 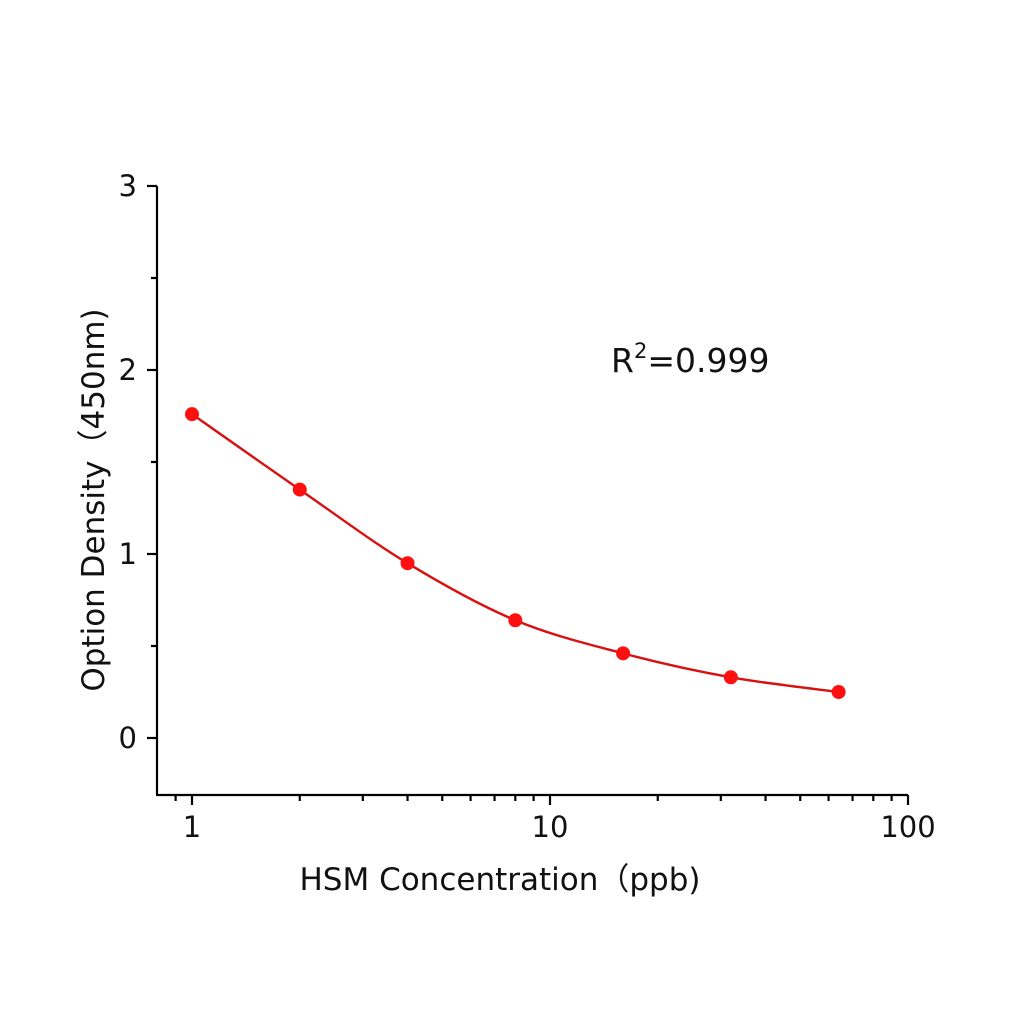 I want to click on x-tick-label: 100, so click(x=907, y=827).